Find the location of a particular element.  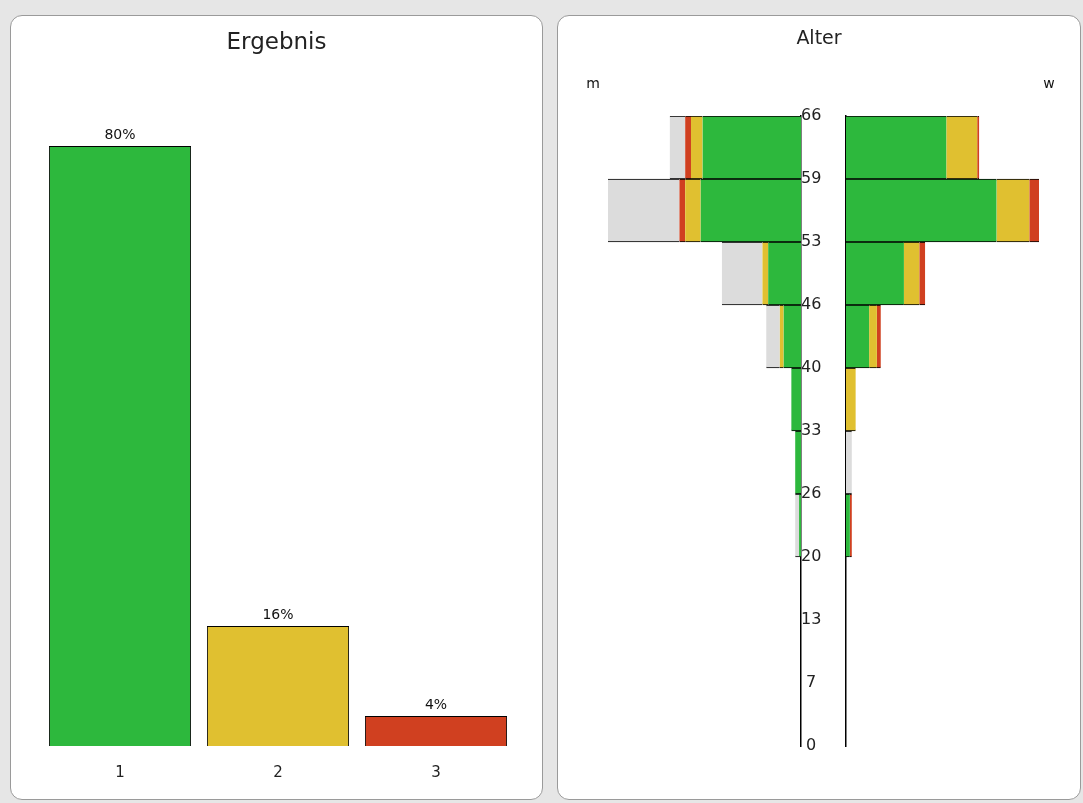

y-tick-label: 66 is located at coordinates (811, 115).